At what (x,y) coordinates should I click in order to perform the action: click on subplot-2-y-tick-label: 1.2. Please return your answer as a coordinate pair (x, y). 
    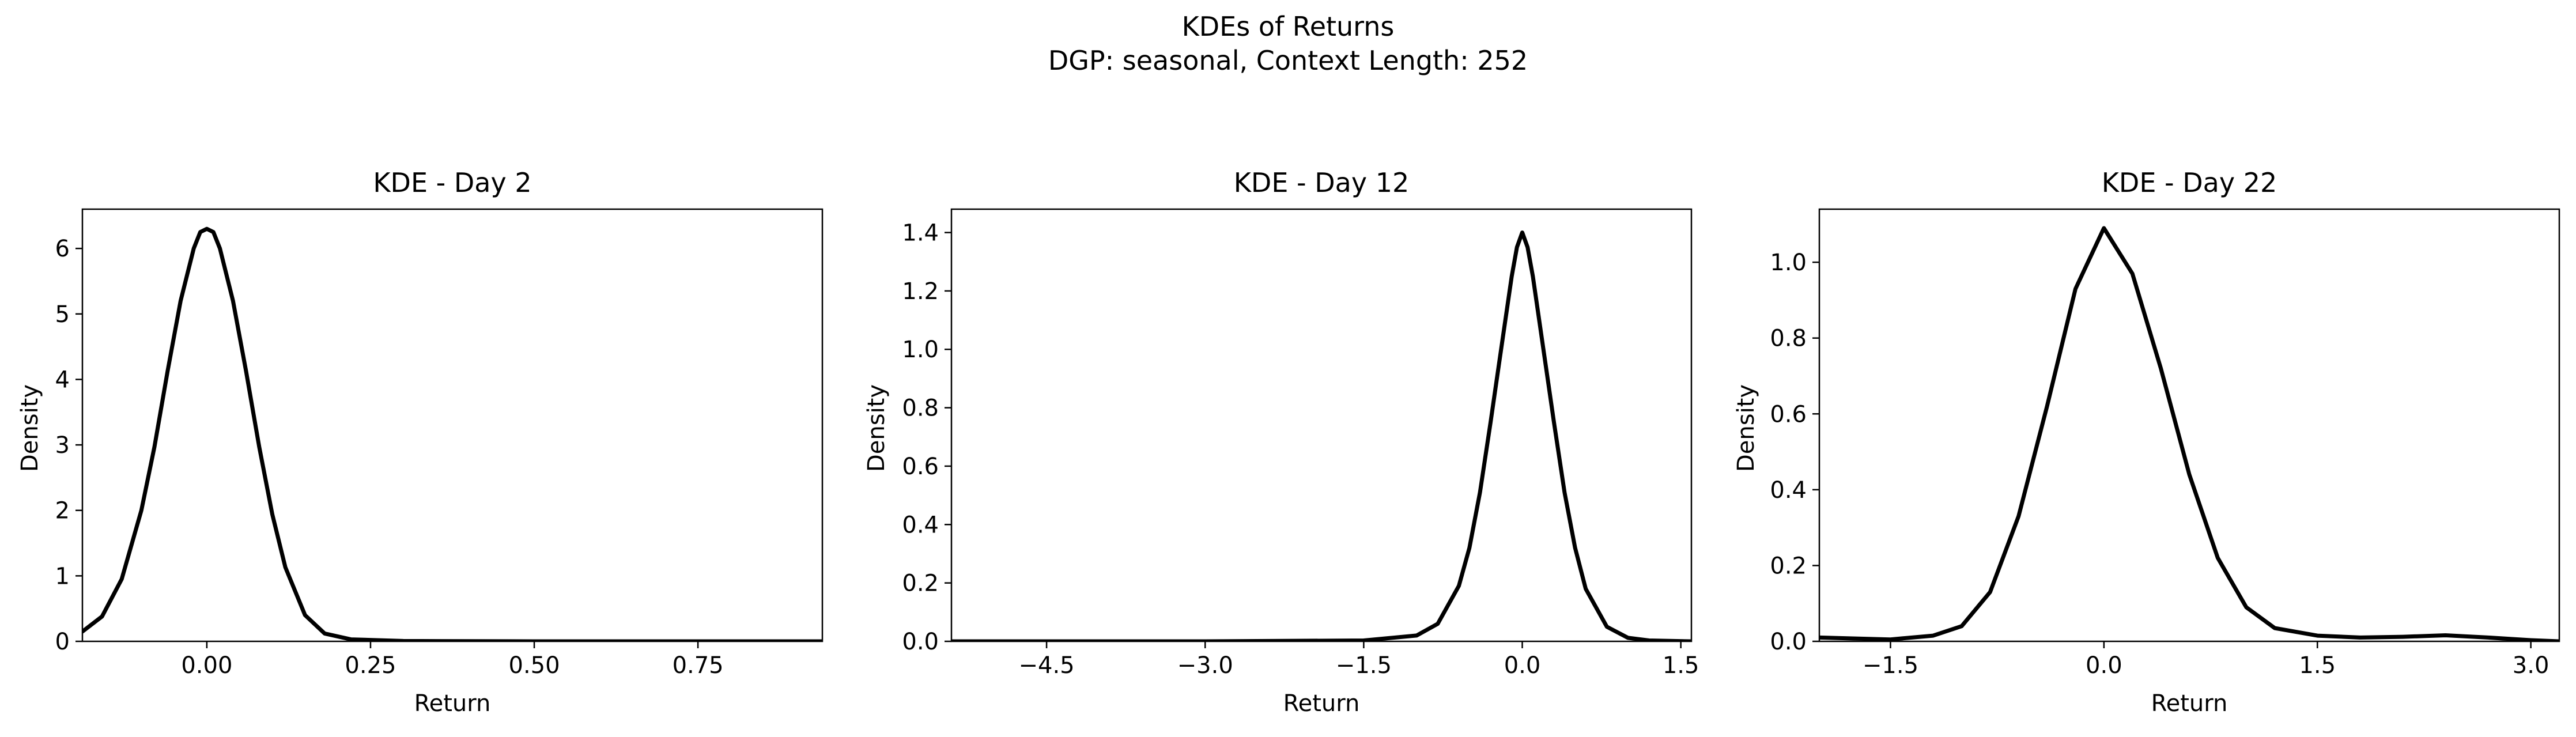
    Looking at the image, I should click on (920, 291).